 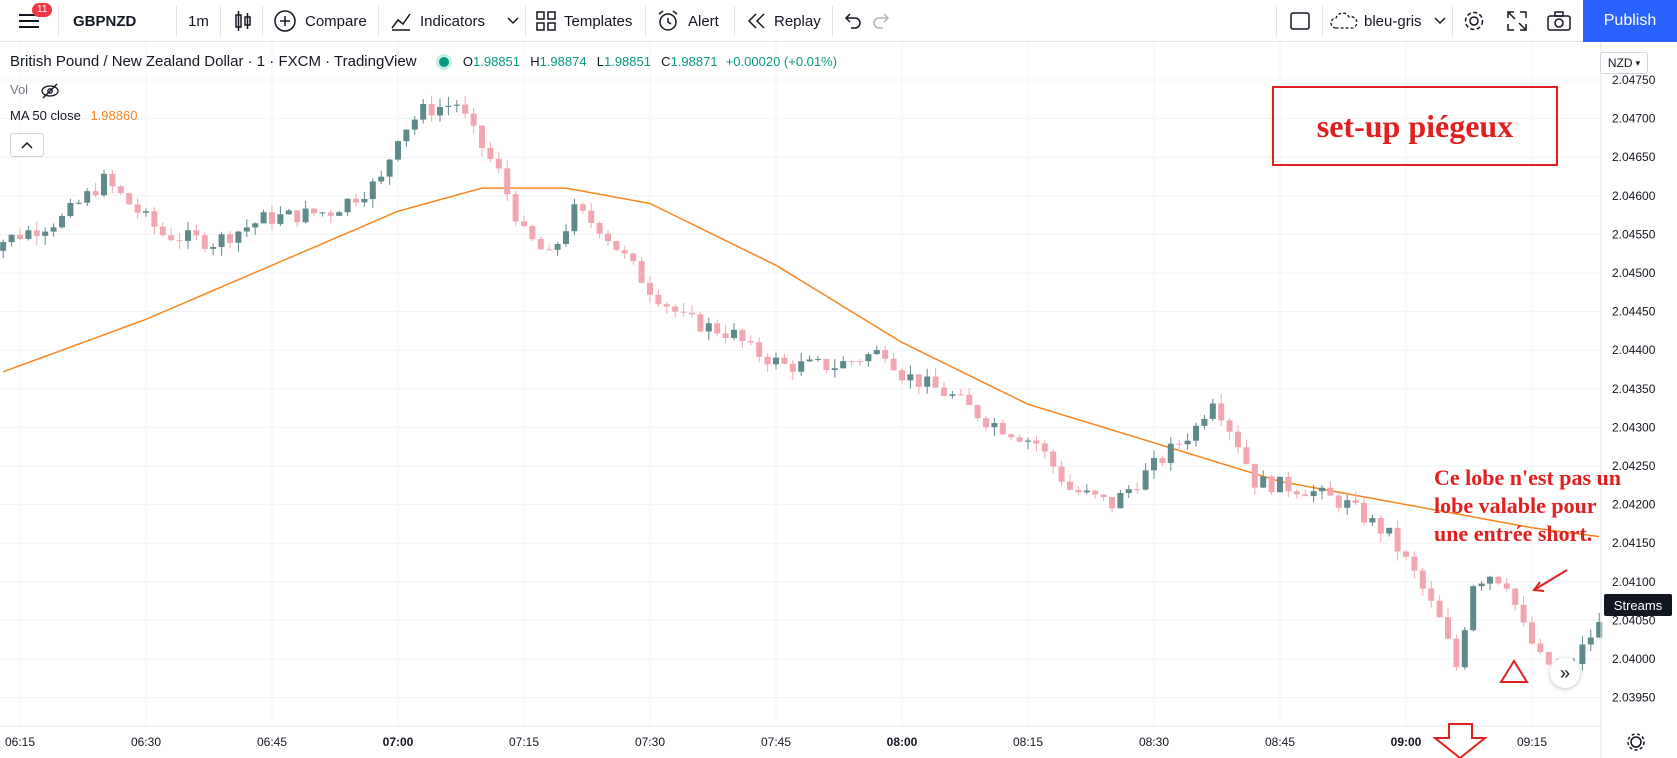 I want to click on time-tick: 06:15, so click(x=20, y=742).